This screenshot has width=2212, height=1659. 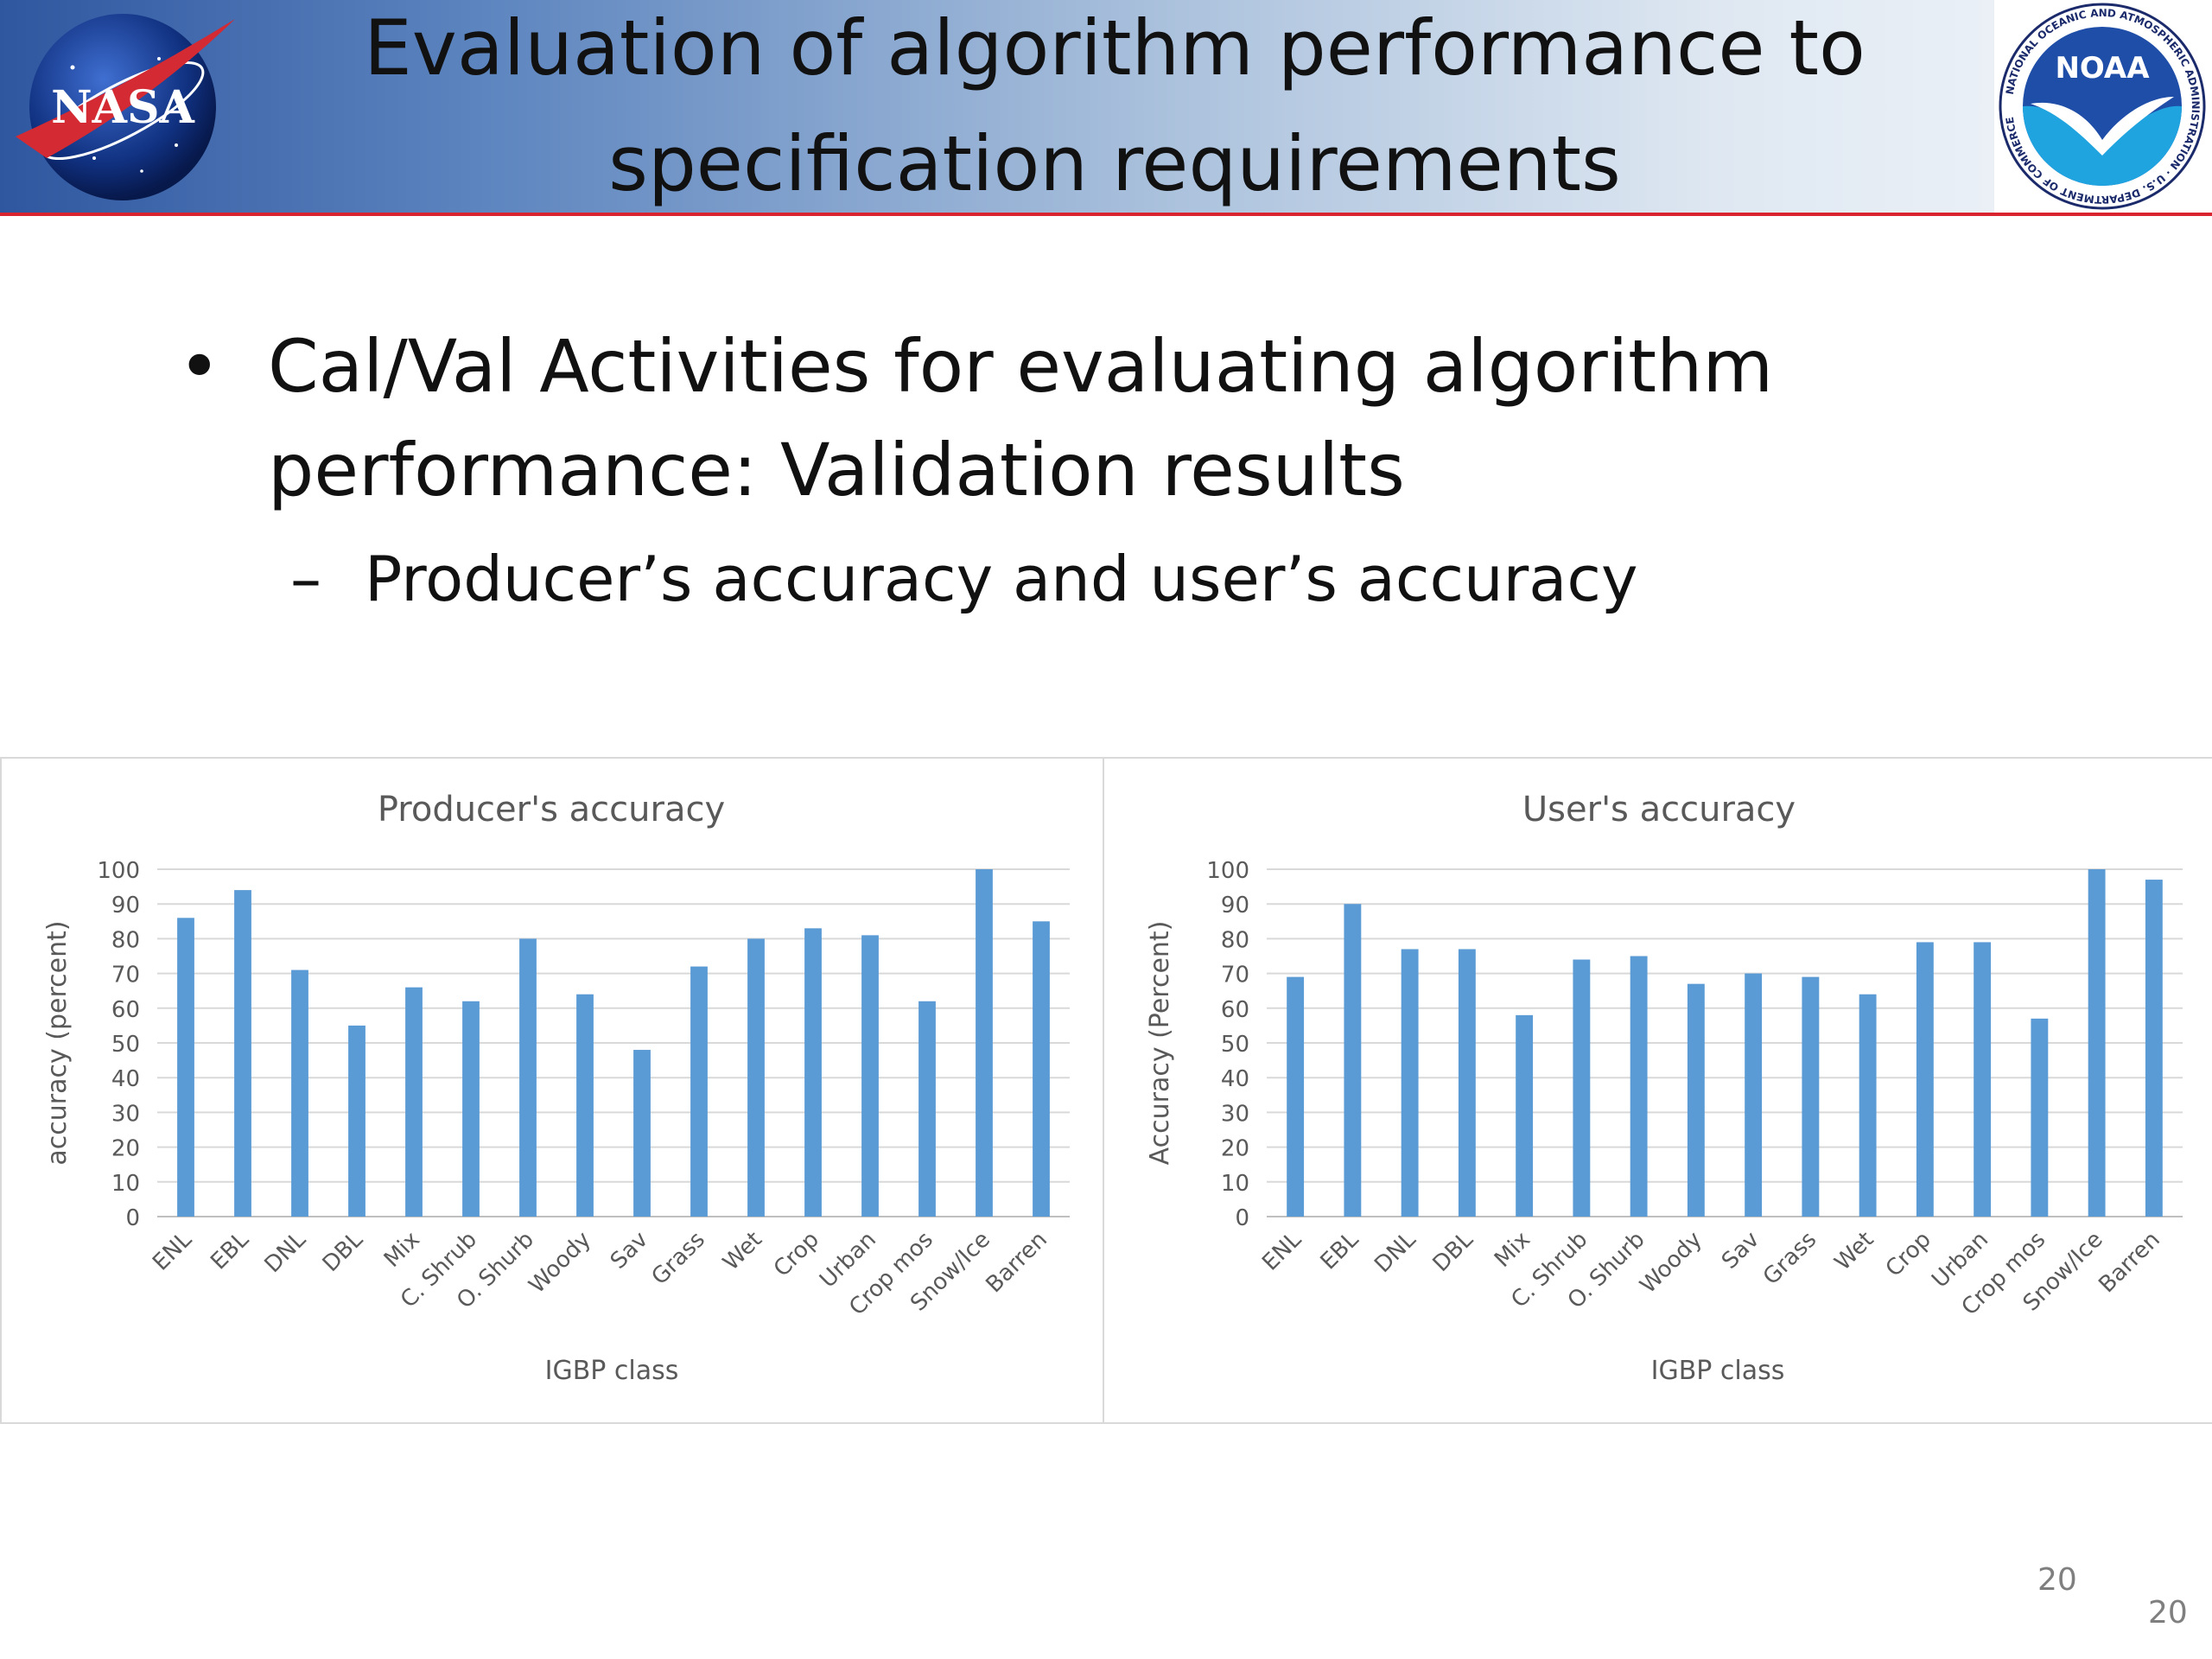 What do you see at coordinates (551, 810) in the screenshot?
I see `chart-title: Producer's accuracy` at bounding box center [551, 810].